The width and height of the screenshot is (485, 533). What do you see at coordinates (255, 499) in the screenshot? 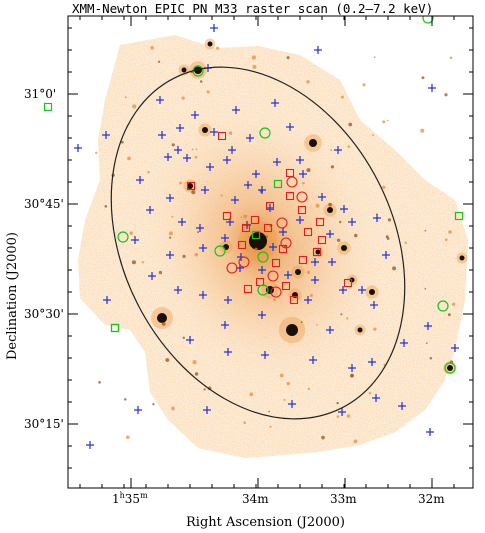
I see `x-tick-label: 34m` at bounding box center [255, 499].